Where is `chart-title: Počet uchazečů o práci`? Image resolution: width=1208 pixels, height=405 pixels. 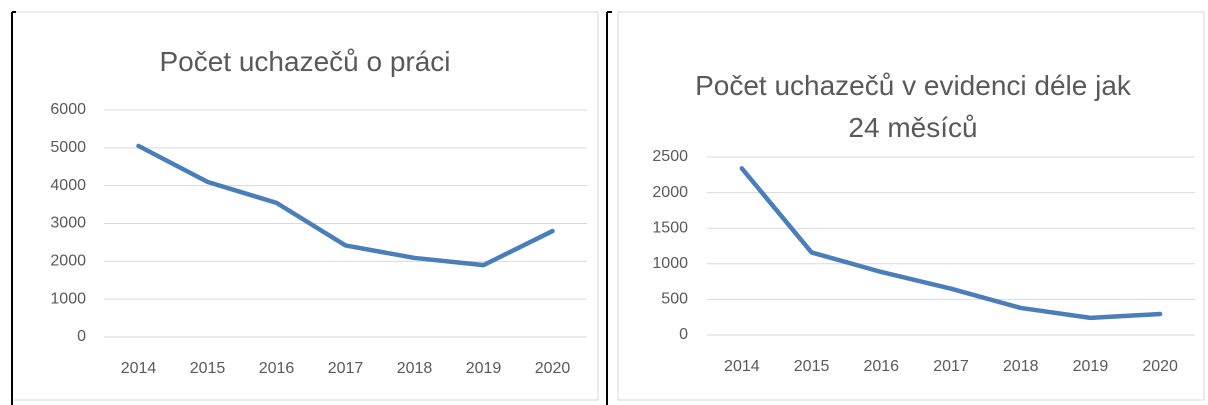
chart-title: Počet uchazečů o práci is located at coordinates (305, 61).